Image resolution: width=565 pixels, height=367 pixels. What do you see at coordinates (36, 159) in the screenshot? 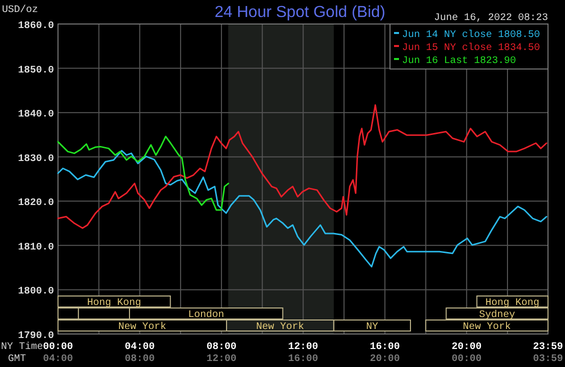
I see `y-tick-label: 1830.0` at bounding box center [36, 159].